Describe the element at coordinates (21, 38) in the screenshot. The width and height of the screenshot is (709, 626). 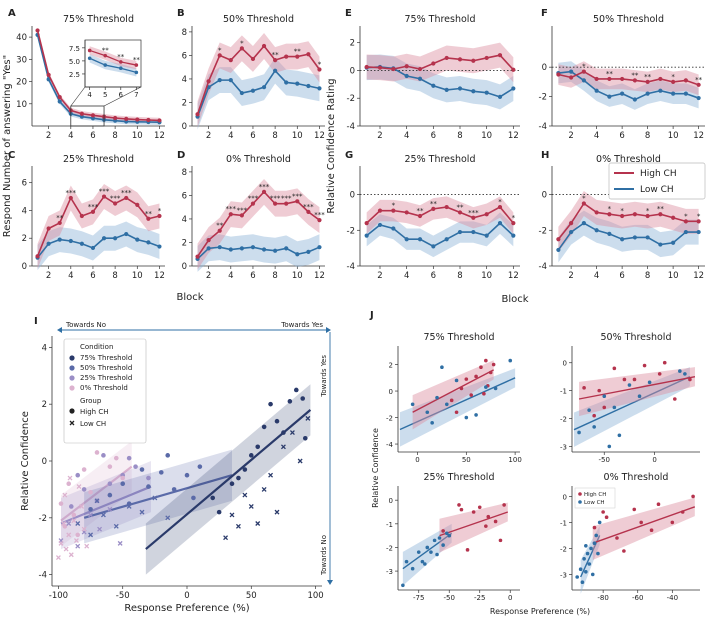
I see `panel-A-ytick-label: 40` at that location.